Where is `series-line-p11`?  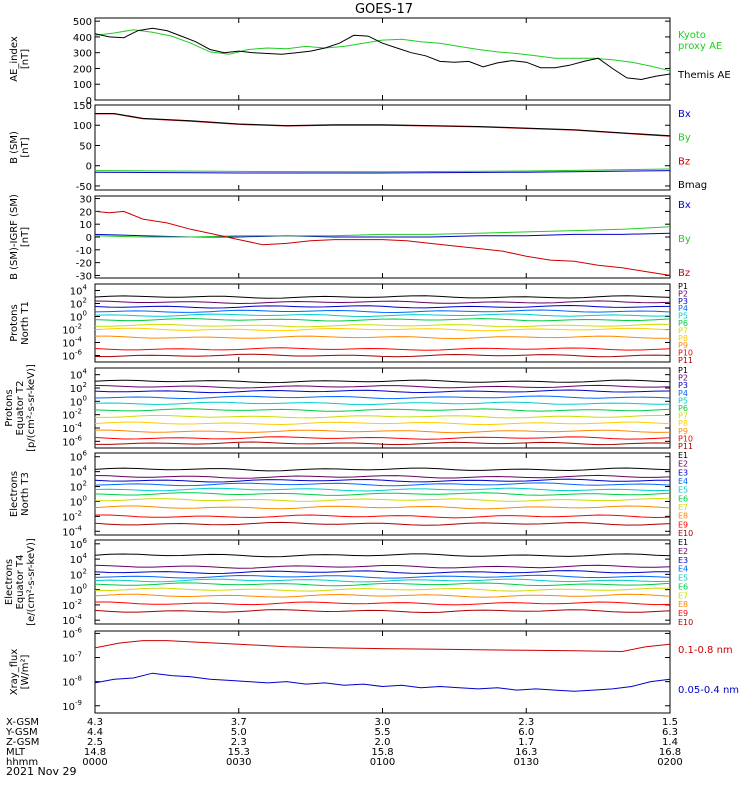 series-line-p11 is located at coordinates (383, 443).